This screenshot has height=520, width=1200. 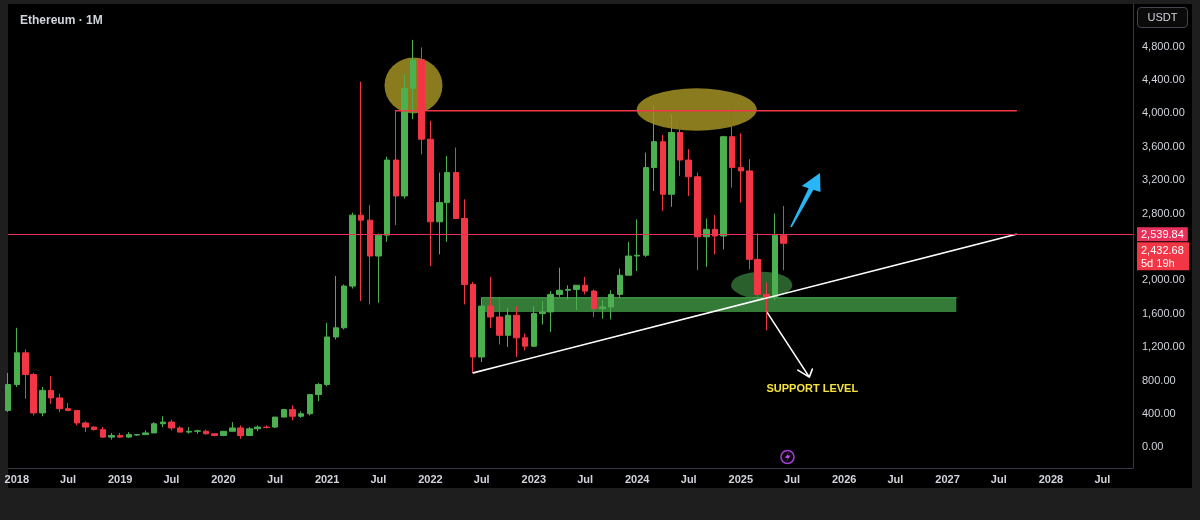 What do you see at coordinates (1159, 412) in the screenshot?
I see `y-tick-label: 400.00` at bounding box center [1159, 412].